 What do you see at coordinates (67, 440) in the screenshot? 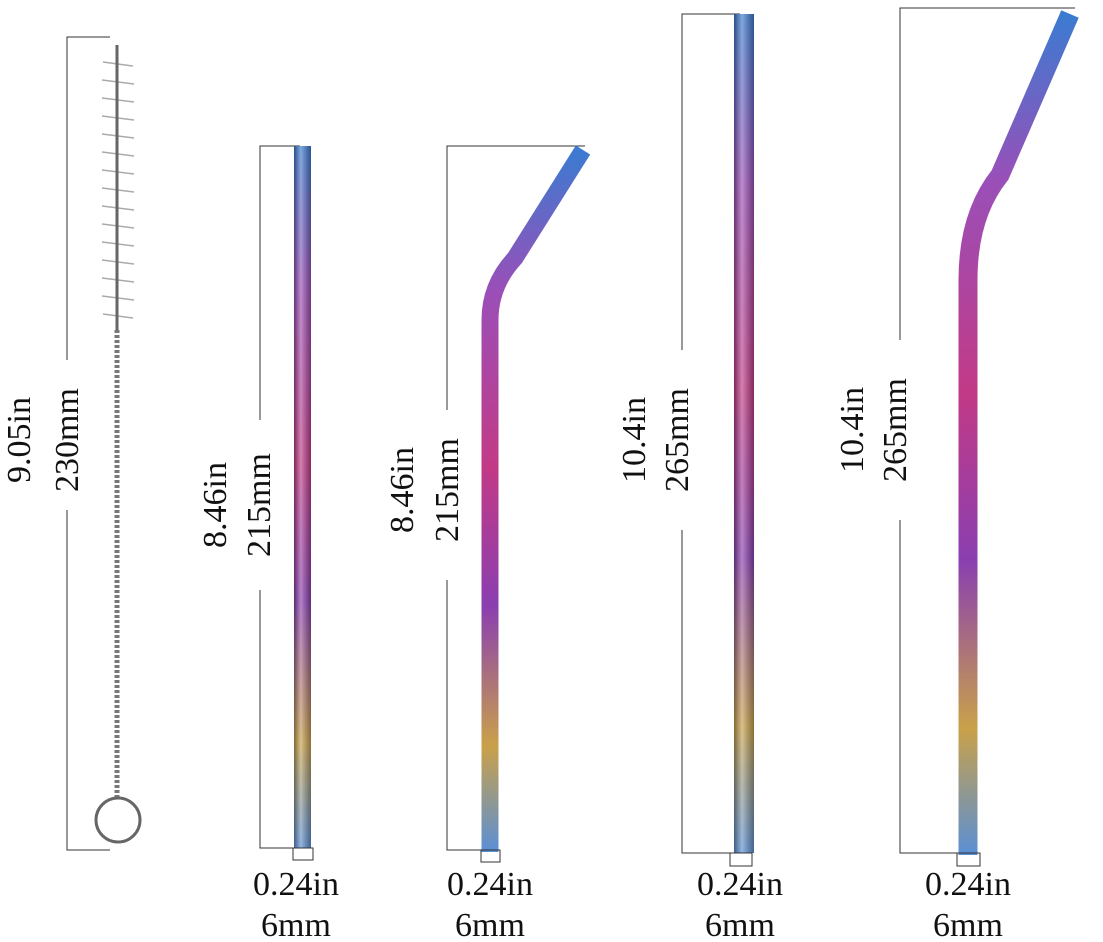
I see `length-mm: 230mm` at bounding box center [67, 440].